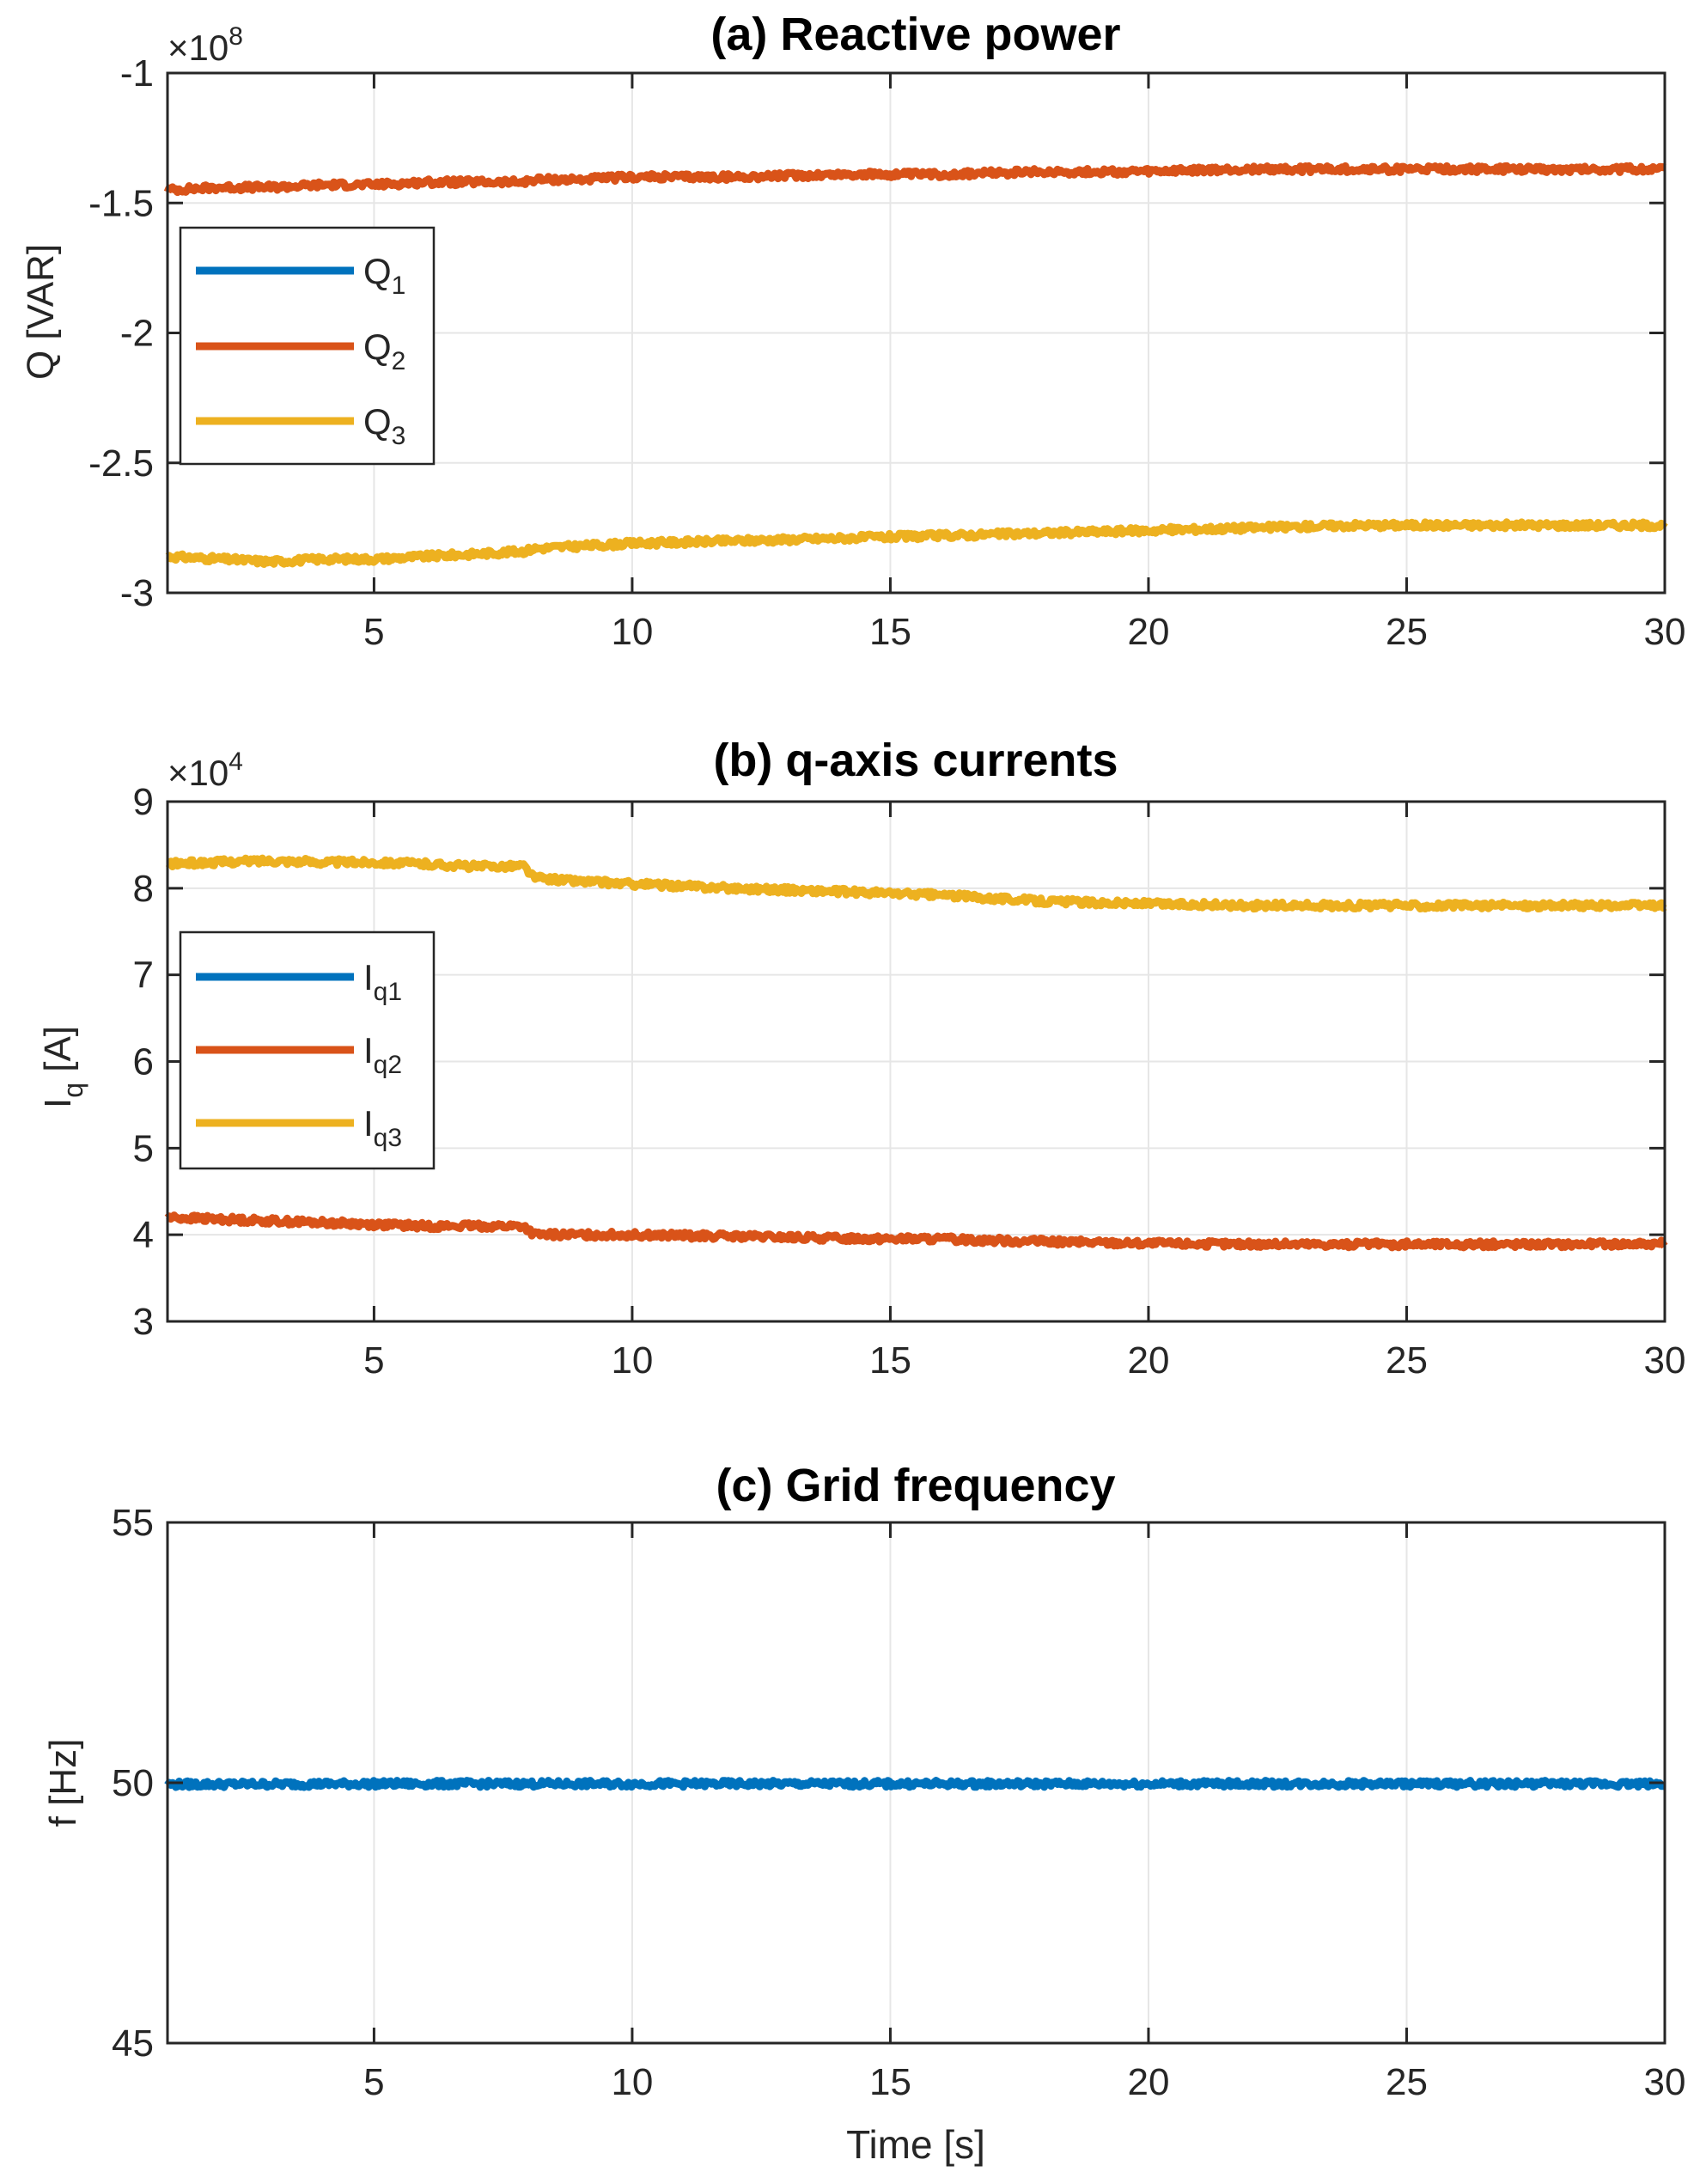 This screenshot has height=2184, width=1700. What do you see at coordinates (915, 2144) in the screenshot?
I see `panel-c-xlabel: Time [s]` at bounding box center [915, 2144].